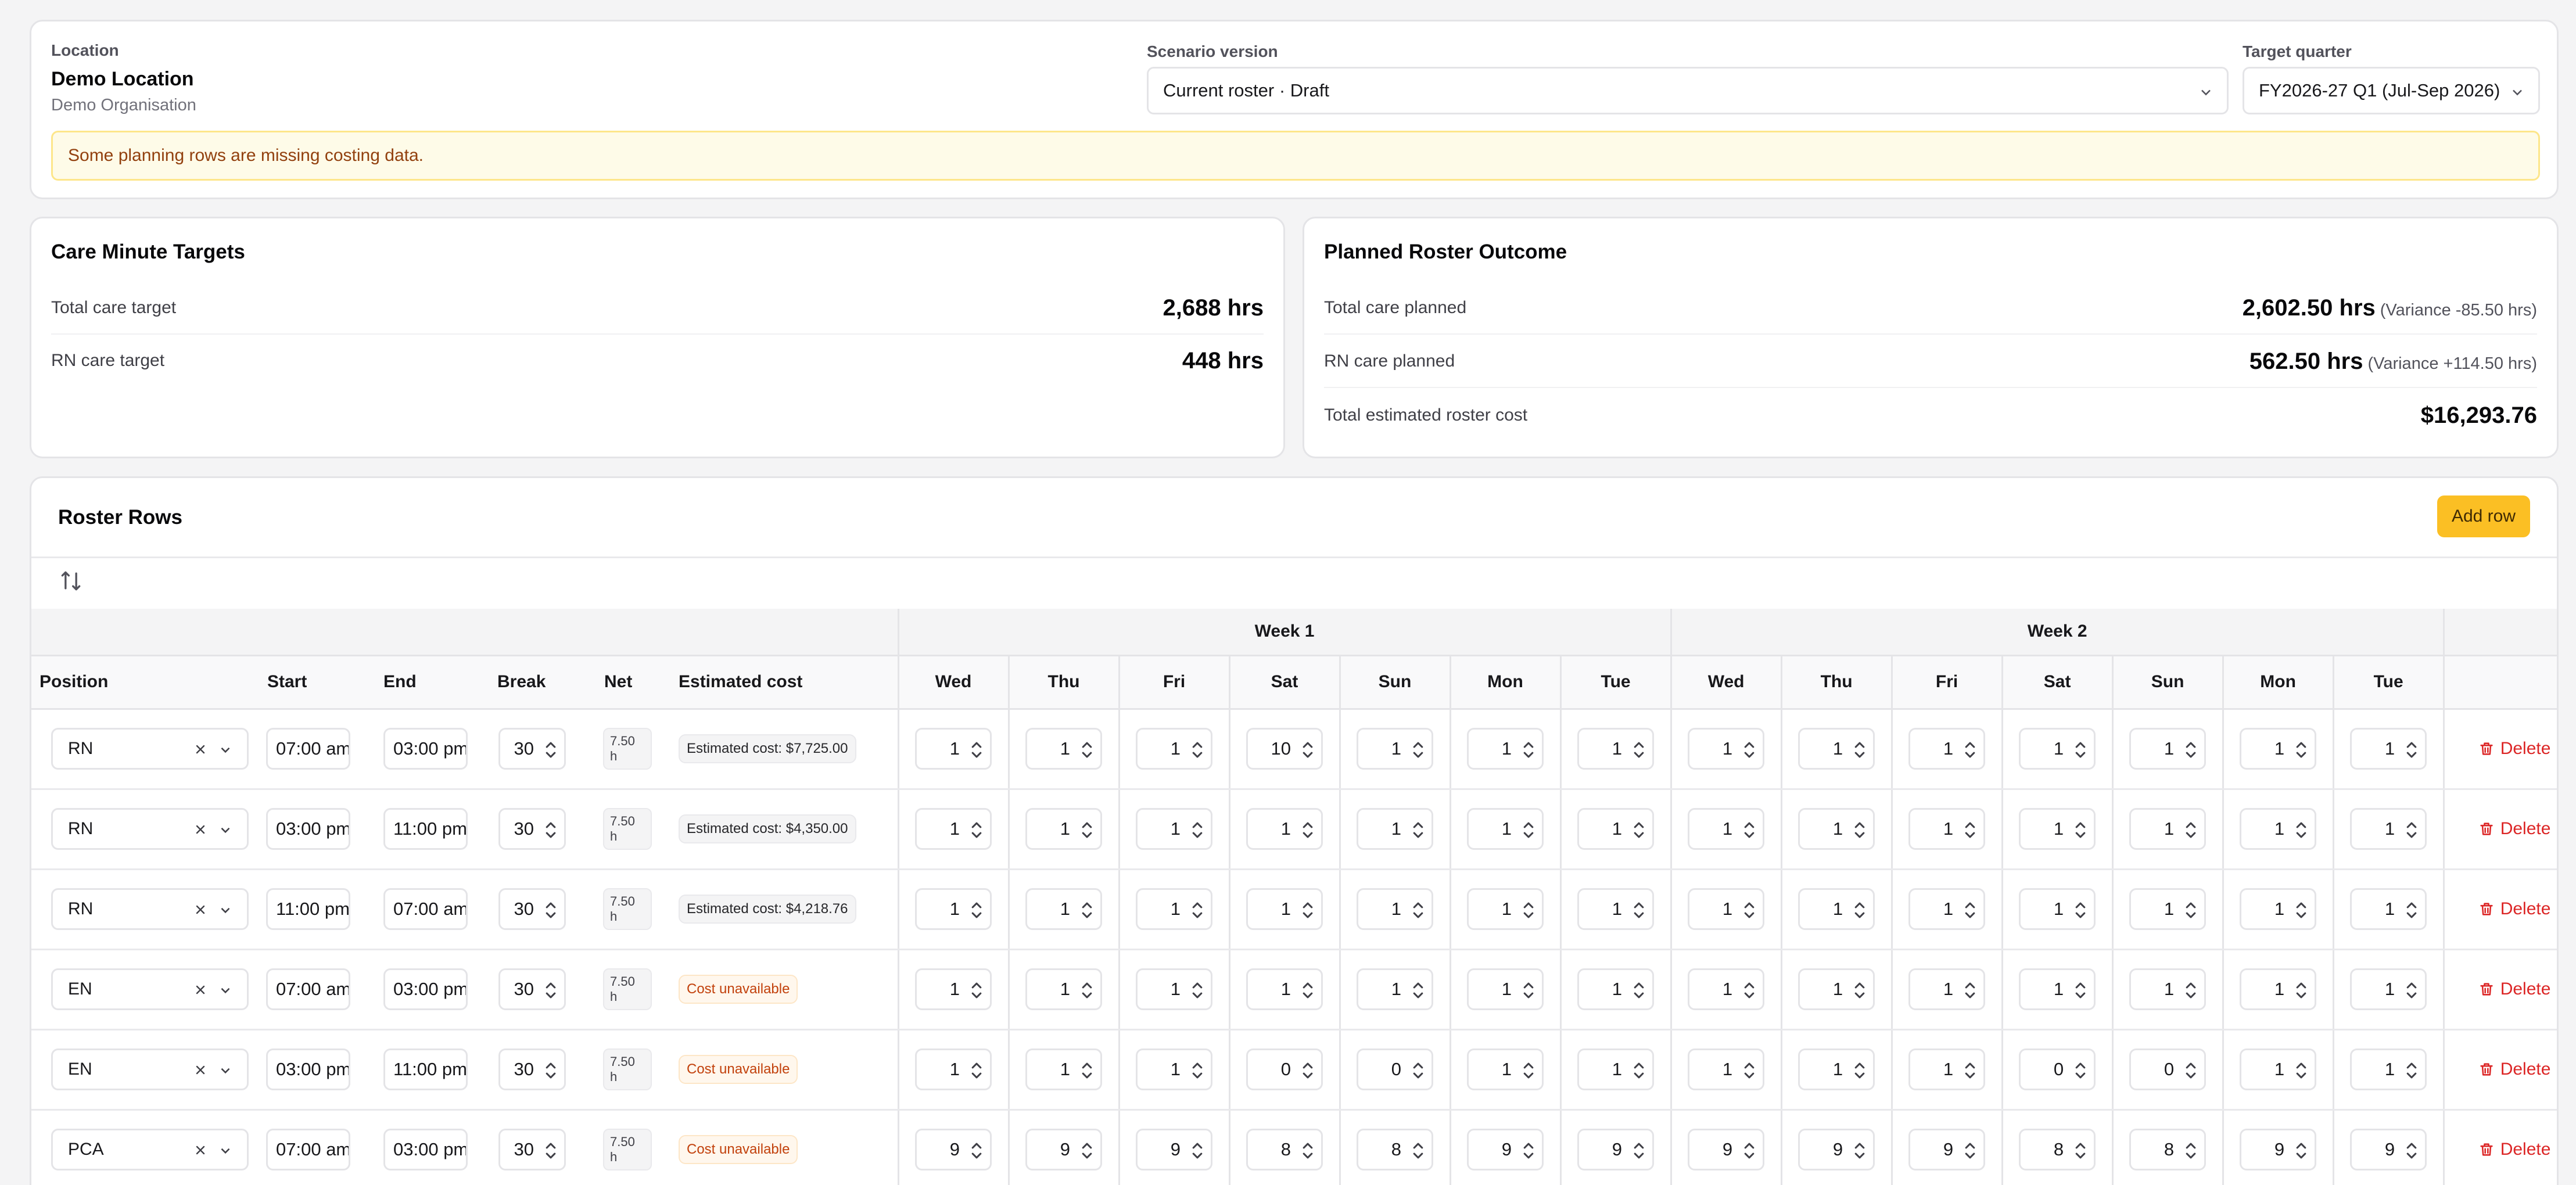 The height and width of the screenshot is (1185, 2576). I want to click on start-time-input: 11:00 pm, so click(308, 909).